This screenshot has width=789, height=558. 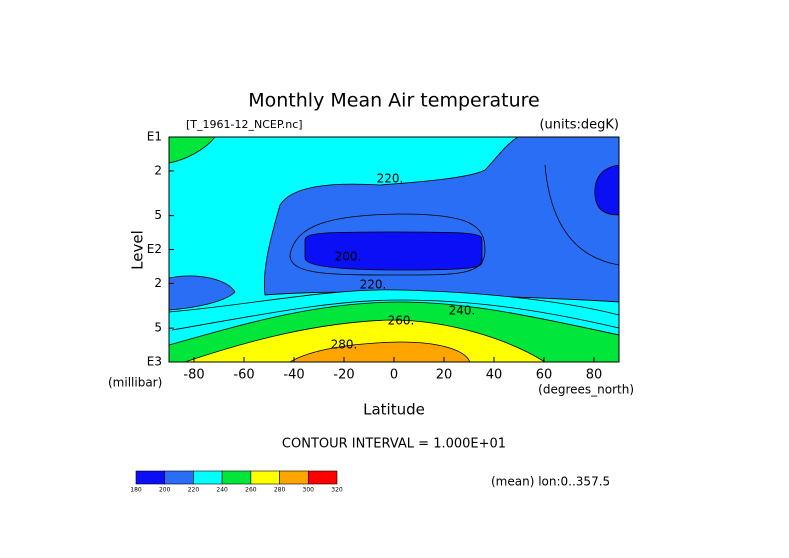 I want to click on colorbar-label: 260, so click(x=251, y=490).